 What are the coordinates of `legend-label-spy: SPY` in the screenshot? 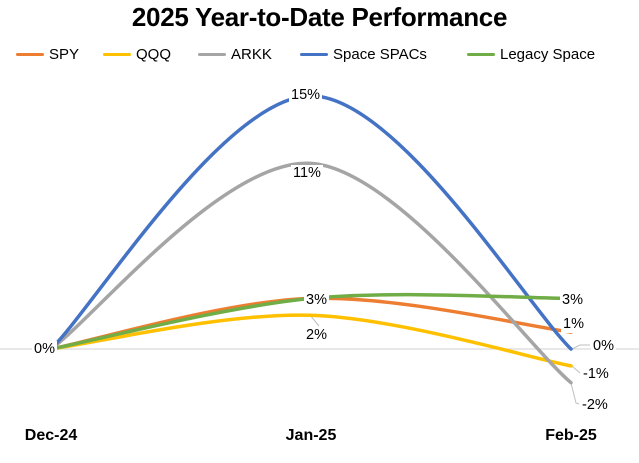 It's located at (64, 54).